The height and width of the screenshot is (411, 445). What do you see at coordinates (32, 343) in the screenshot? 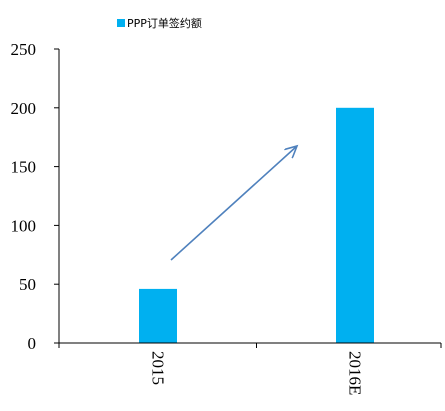
I see `y-tick-label: 0` at bounding box center [32, 343].